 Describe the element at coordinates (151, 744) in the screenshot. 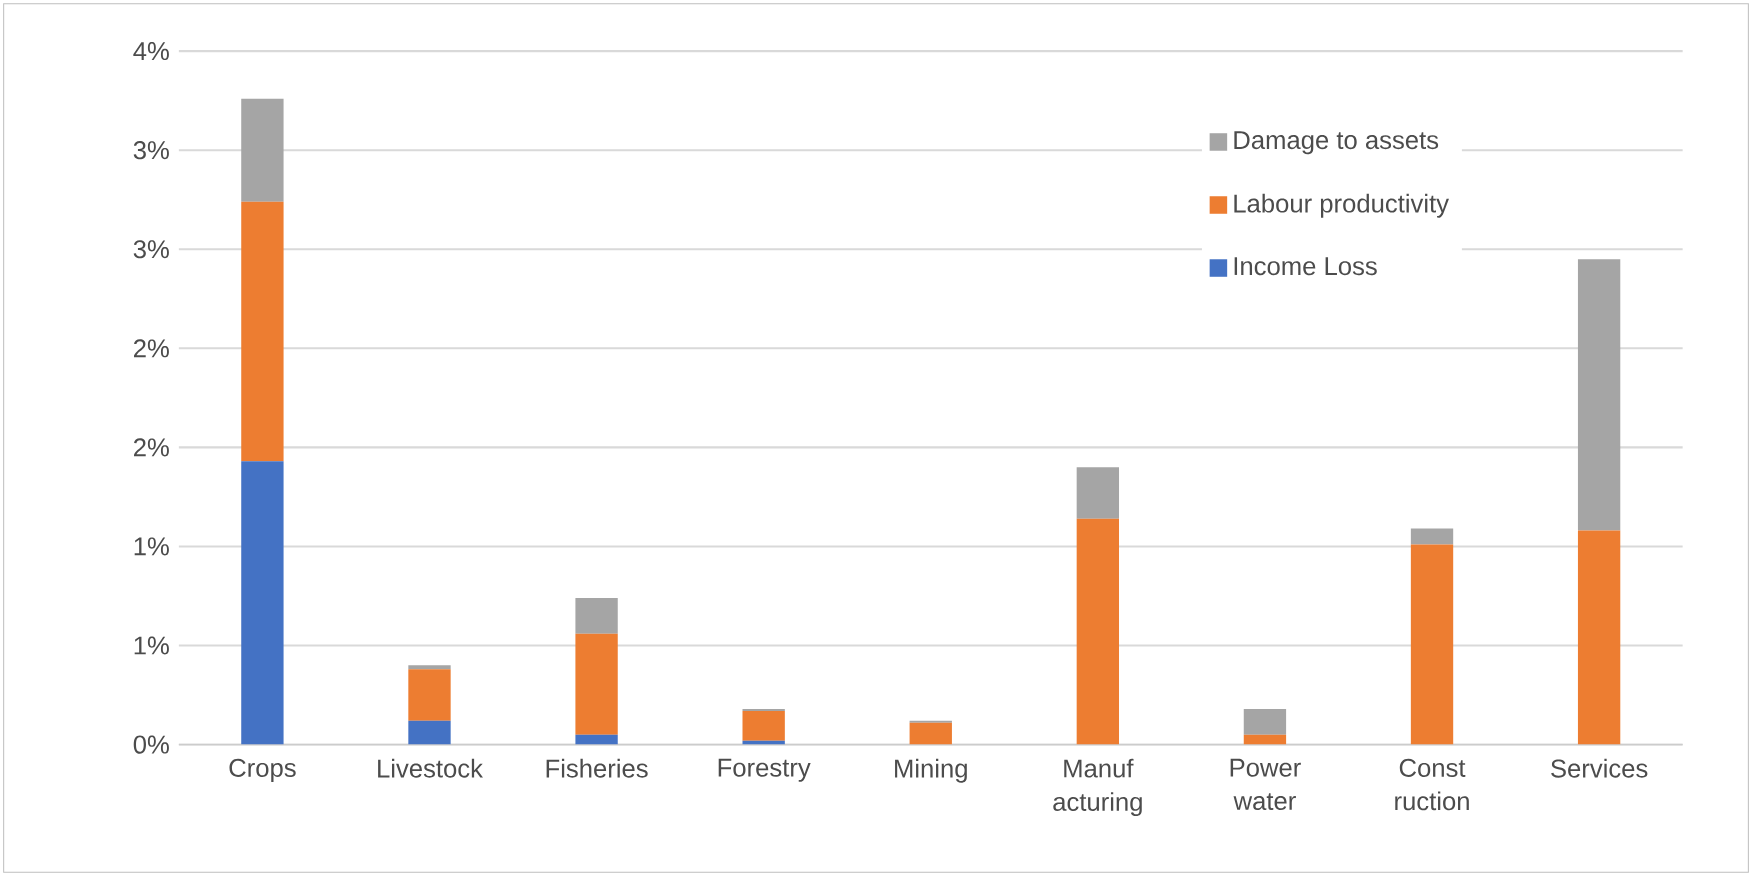

I see `y-tick-label: 0%` at that location.